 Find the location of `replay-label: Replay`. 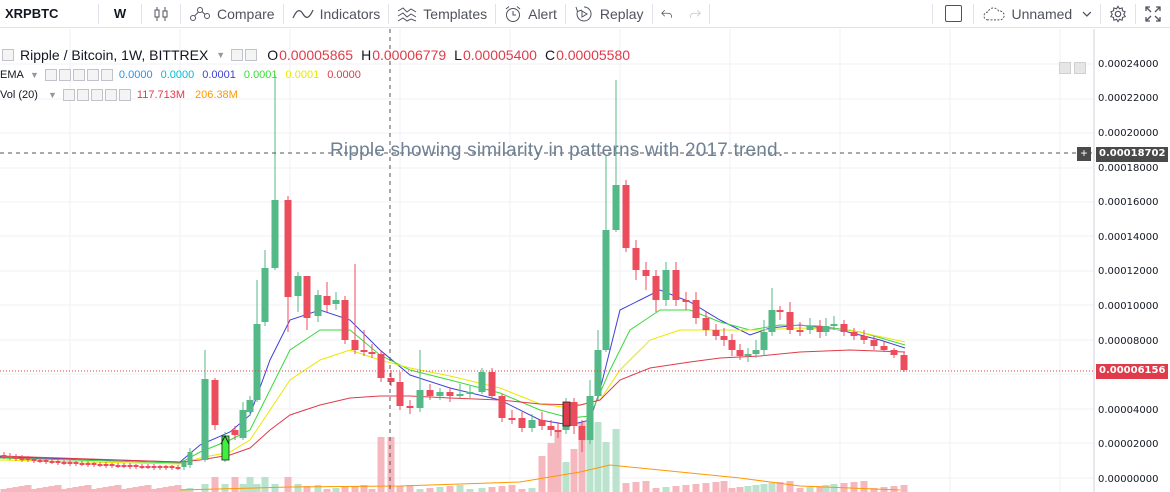

replay-label: Replay is located at coordinates (621, 13).